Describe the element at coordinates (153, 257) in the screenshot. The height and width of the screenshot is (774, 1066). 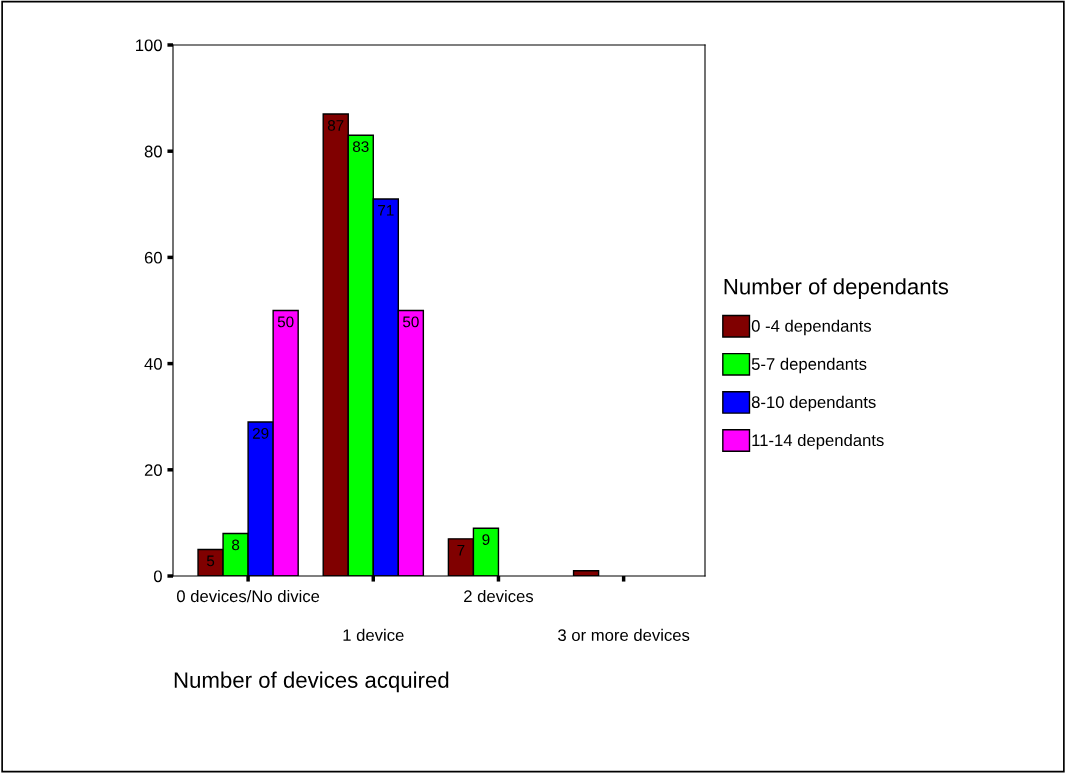
I see `y-tick-label: 60` at that location.